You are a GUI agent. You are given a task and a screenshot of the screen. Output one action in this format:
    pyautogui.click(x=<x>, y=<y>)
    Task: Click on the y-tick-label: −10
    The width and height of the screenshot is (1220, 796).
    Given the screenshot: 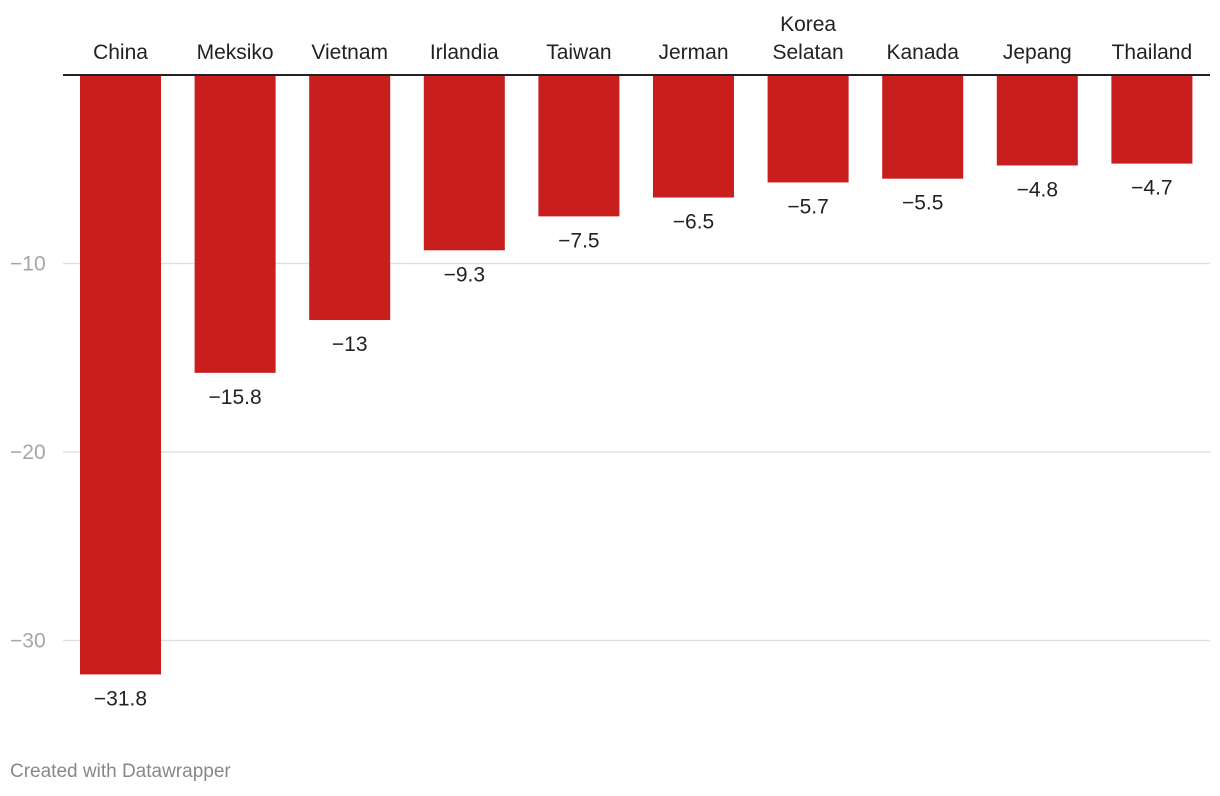 What is the action you would take?
    pyautogui.click(x=28, y=264)
    